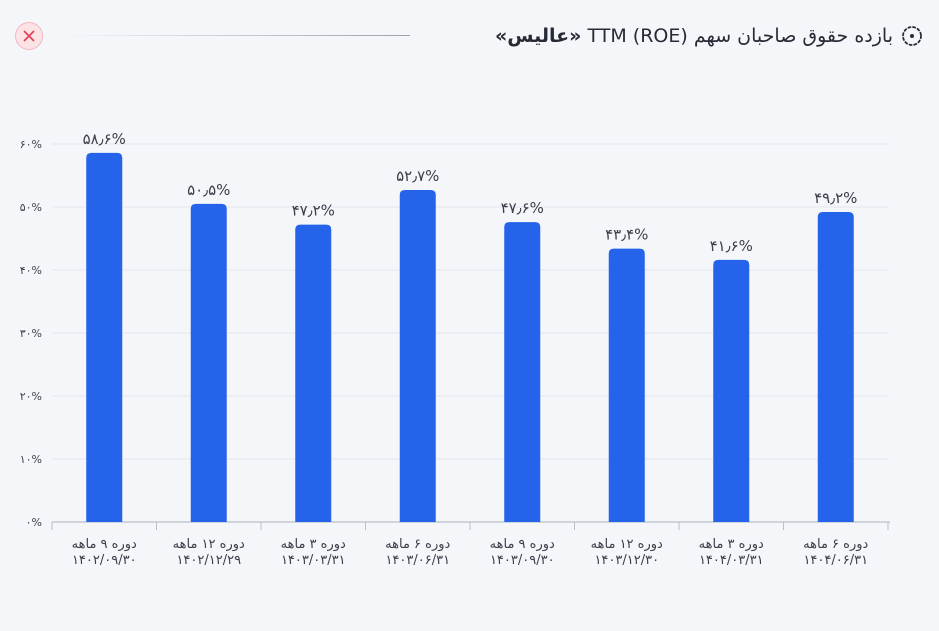 The height and width of the screenshot is (631, 939). I want to click on x-tick-label: ۱۴۰۲/۱۲/۲۹, so click(208, 560).